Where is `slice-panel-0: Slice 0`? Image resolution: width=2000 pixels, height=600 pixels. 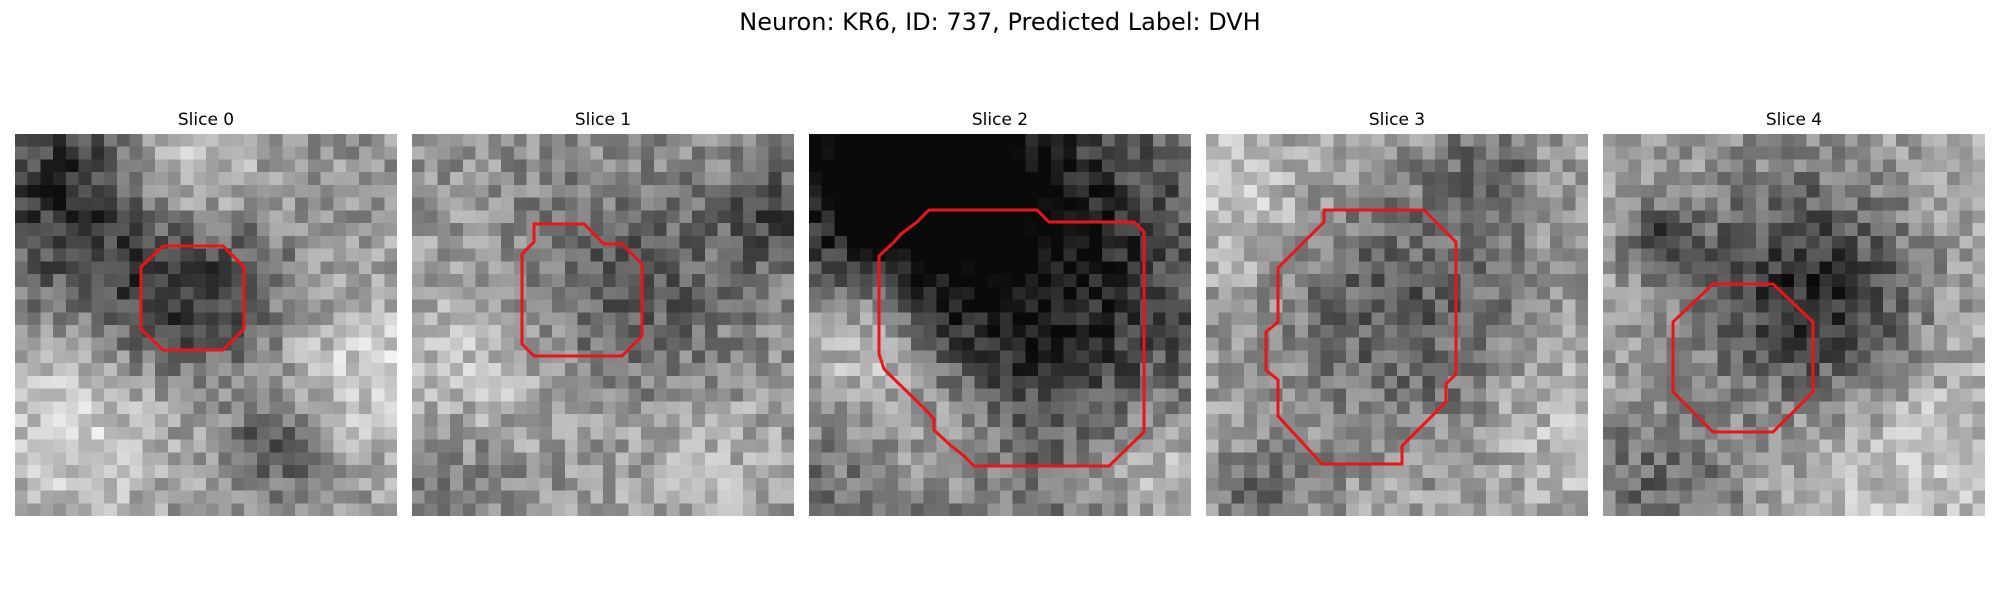
slice-panel-0: Slice 0 is located at coordinates (206, 312).